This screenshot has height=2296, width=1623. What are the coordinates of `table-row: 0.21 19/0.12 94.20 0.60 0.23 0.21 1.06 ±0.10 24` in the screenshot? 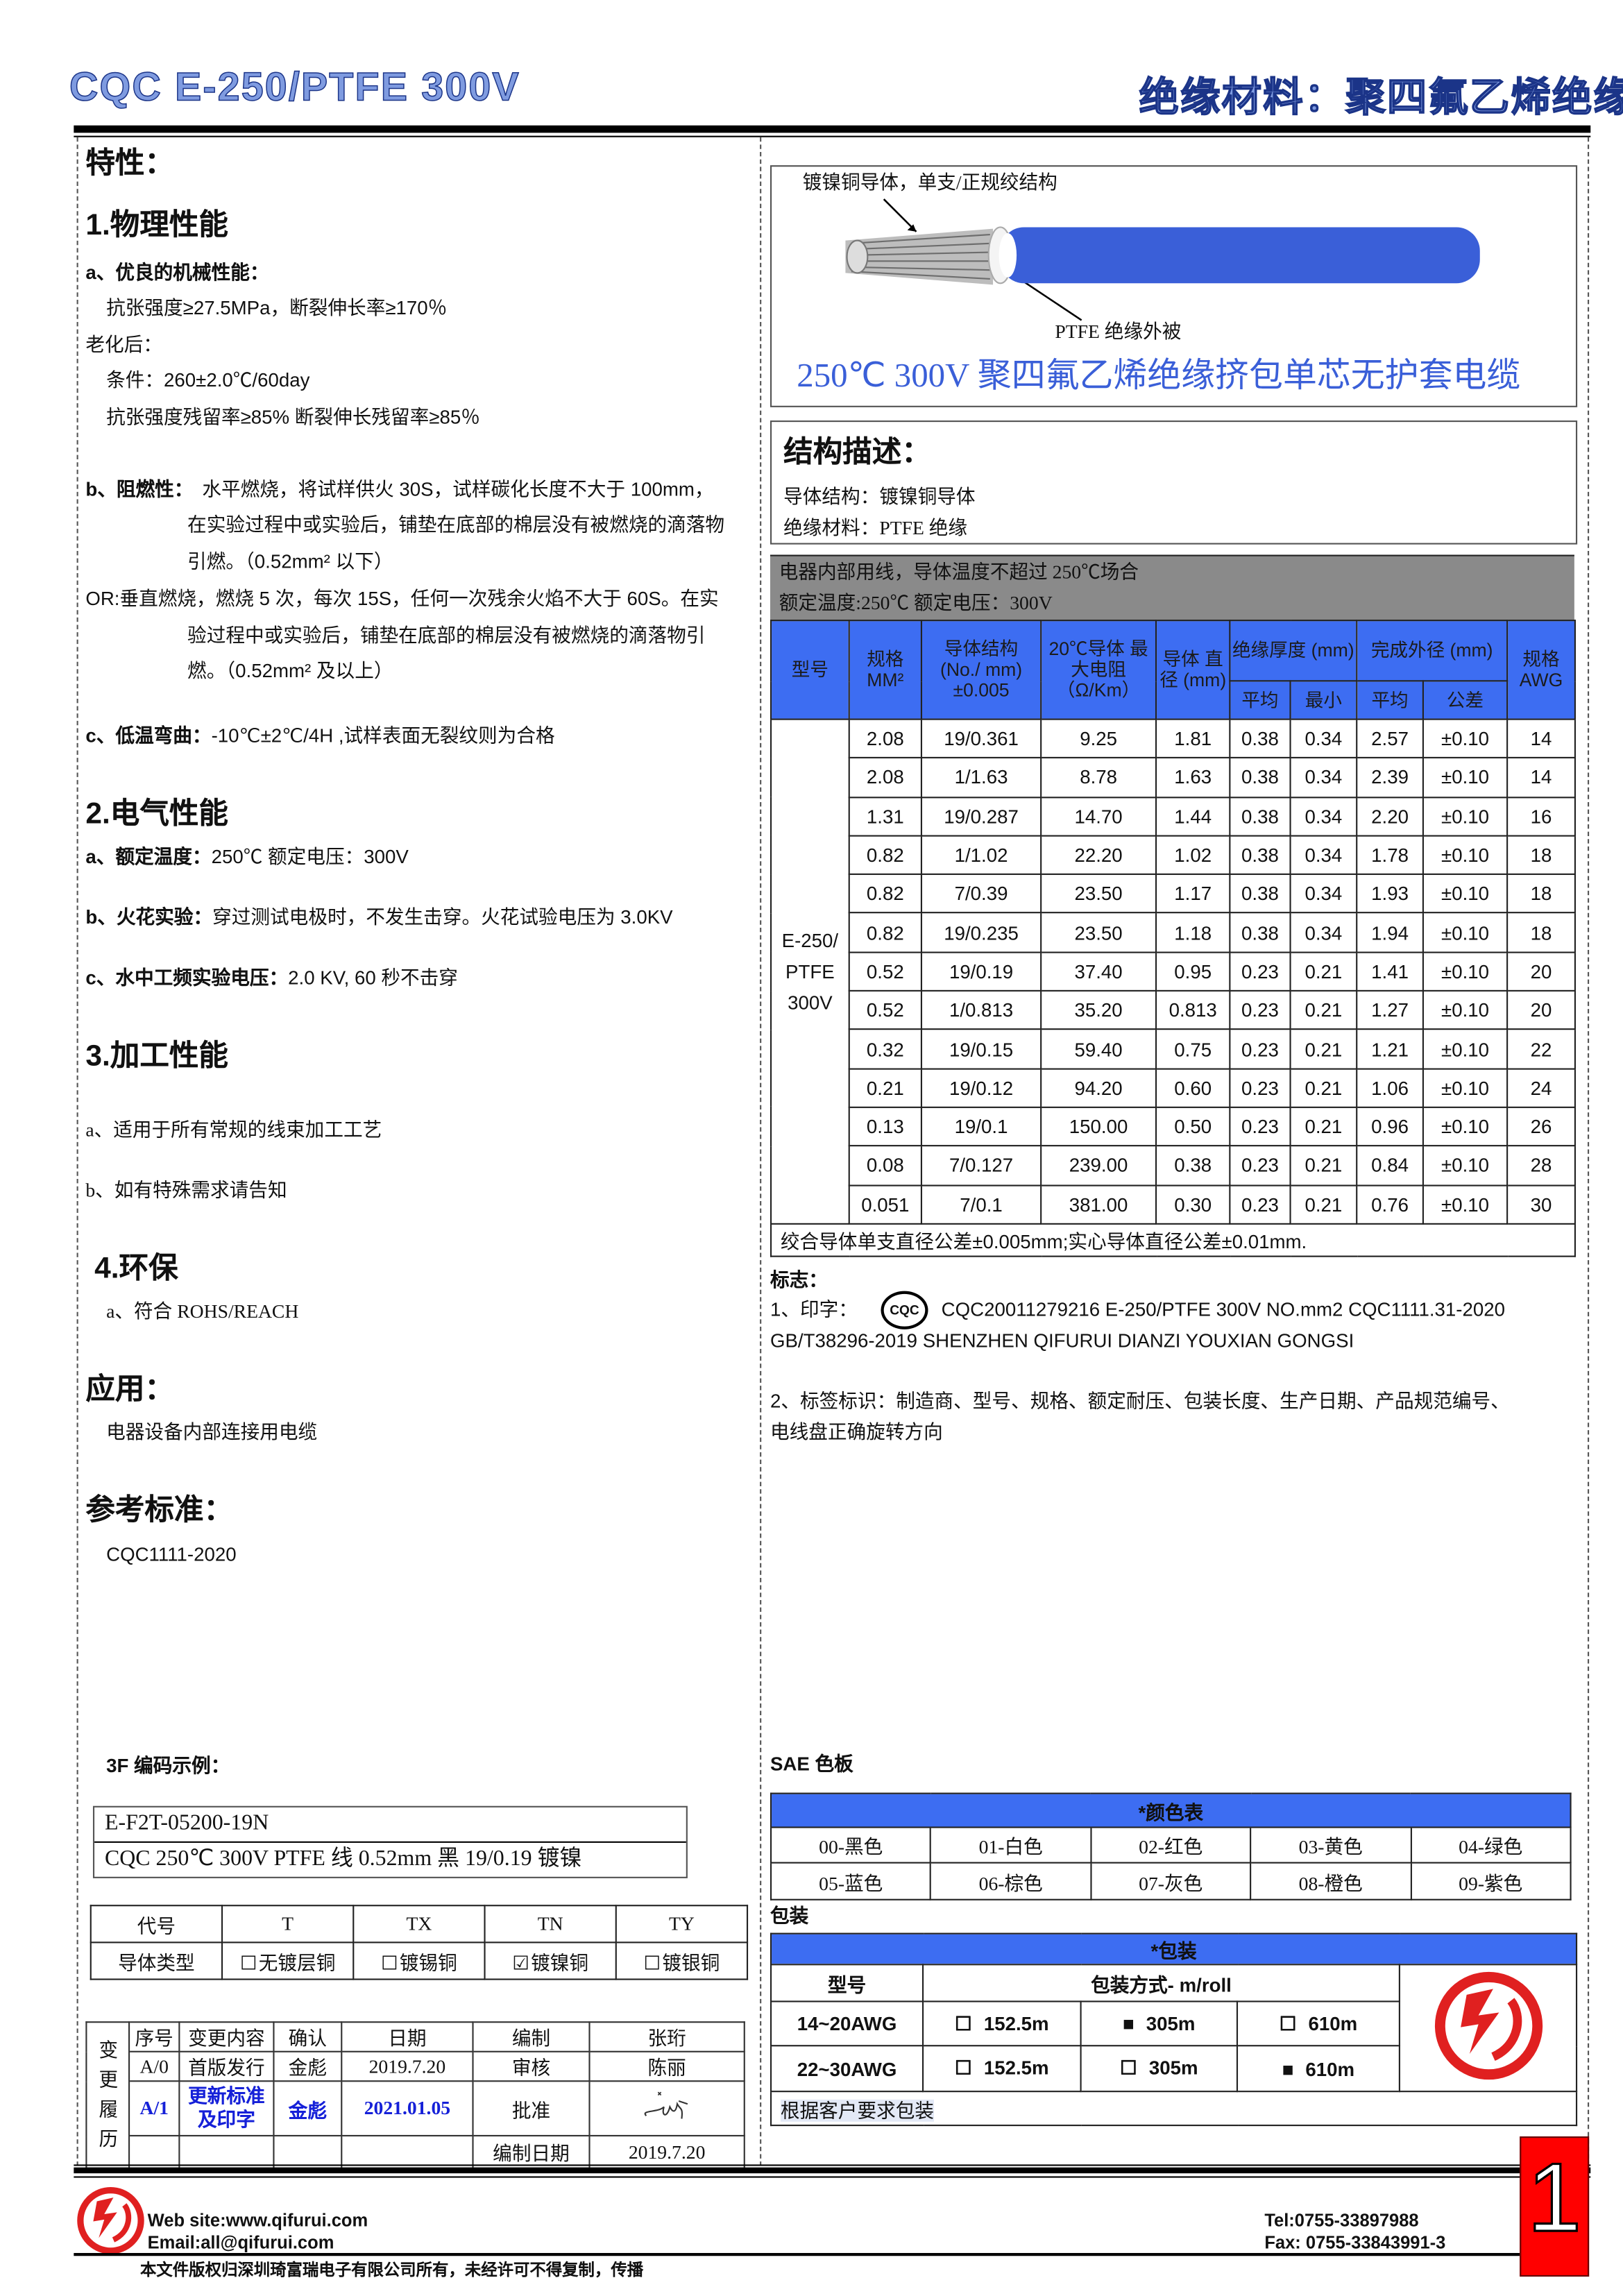 It's located at (1173, 1087).